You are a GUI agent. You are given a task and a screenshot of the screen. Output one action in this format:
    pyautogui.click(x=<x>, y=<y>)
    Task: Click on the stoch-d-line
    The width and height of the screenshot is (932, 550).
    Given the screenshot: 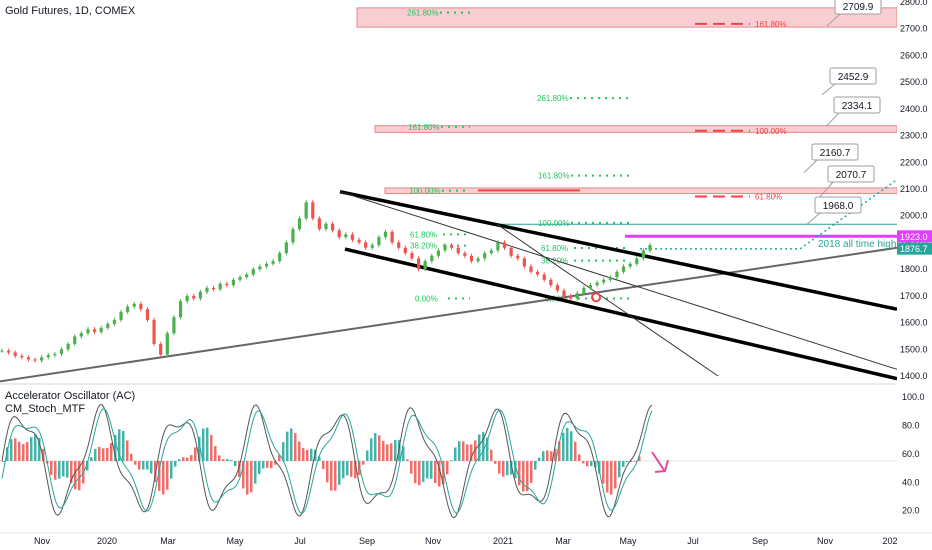 What is the action you would take?
    pyautogui.click(x=327, y=461)
    